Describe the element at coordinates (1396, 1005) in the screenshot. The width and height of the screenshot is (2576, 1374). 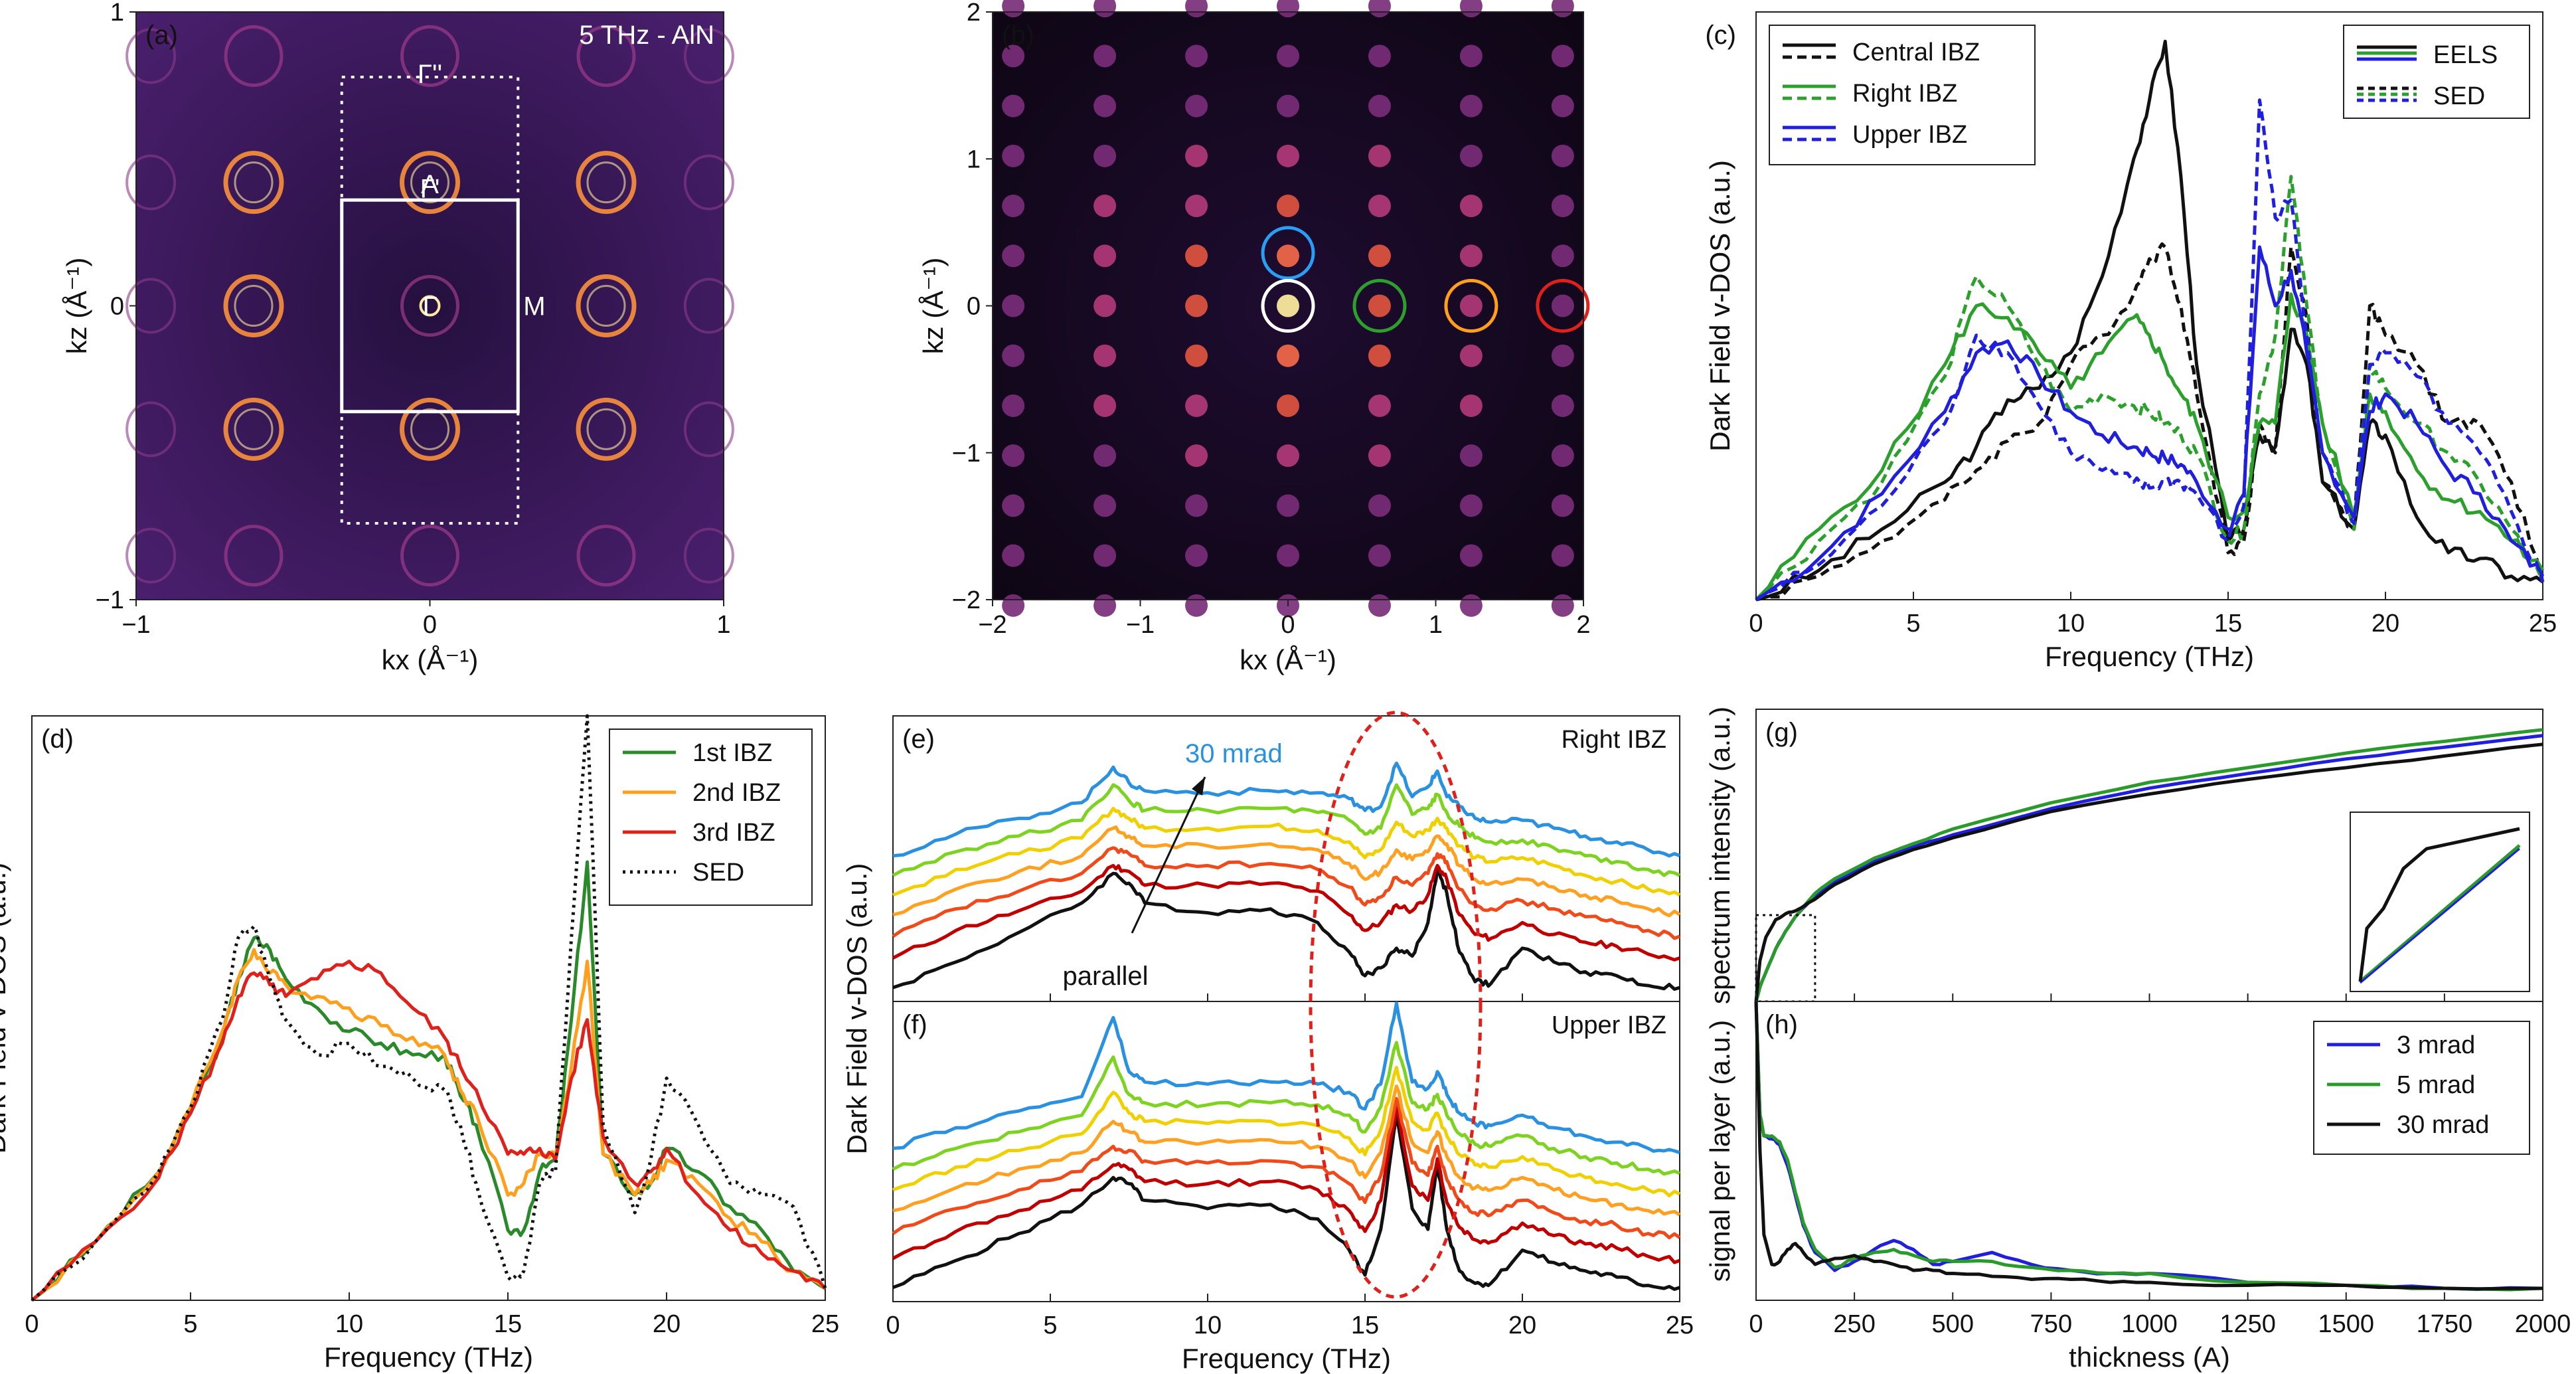
I see `highlight-ellipse` at that location.